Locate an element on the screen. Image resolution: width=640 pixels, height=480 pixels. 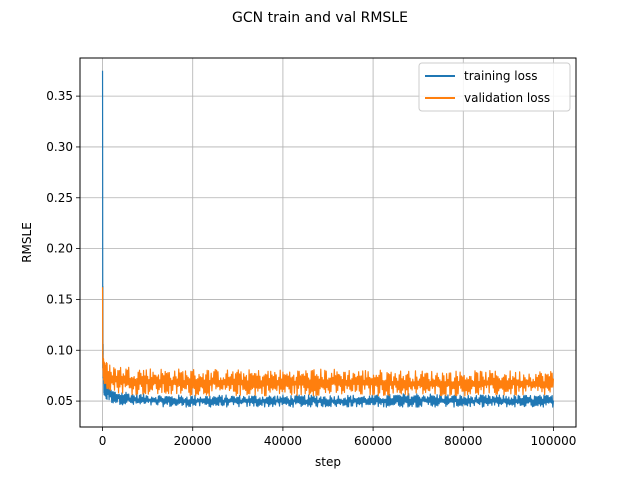
legend: training loss validation loss is located at coordinates (494, 87).